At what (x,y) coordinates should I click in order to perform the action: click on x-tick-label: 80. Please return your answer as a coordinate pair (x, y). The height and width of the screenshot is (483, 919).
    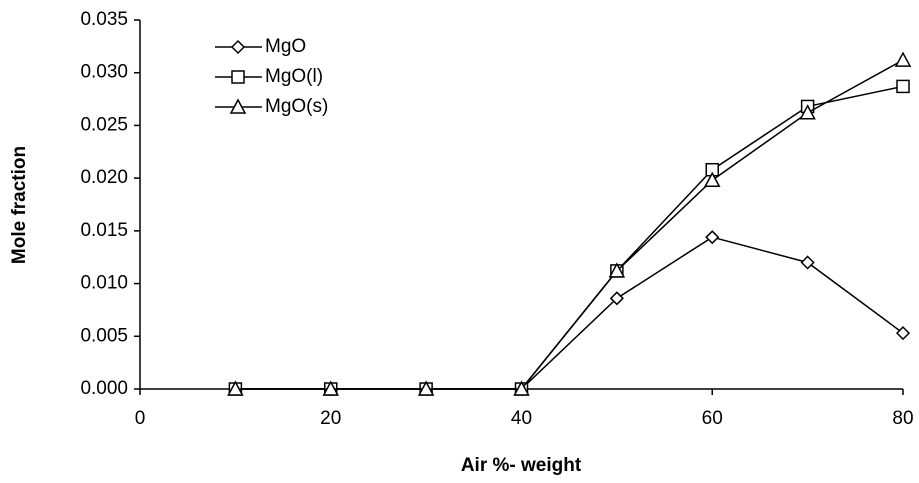
    Looking at the image, I should click on (902, 418).